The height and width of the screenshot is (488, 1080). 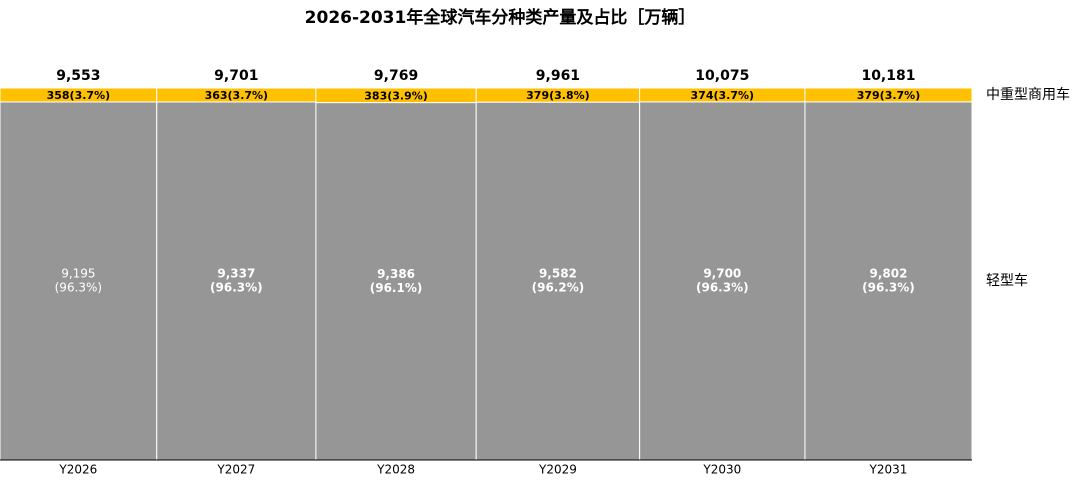 I want to click on legend-label: 轻型车, so click(x=1007, y=280).